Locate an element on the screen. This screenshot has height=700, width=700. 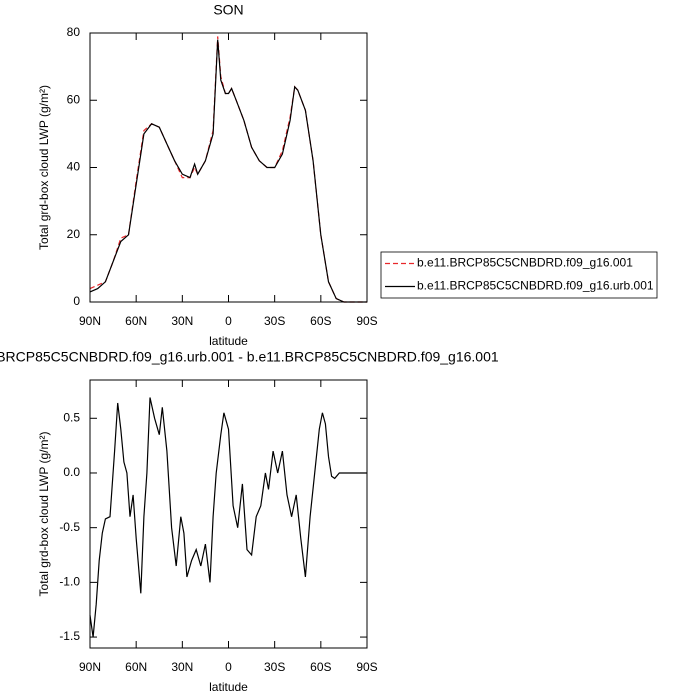
y-tick-label: 20 is located at coordinates (74, 234).